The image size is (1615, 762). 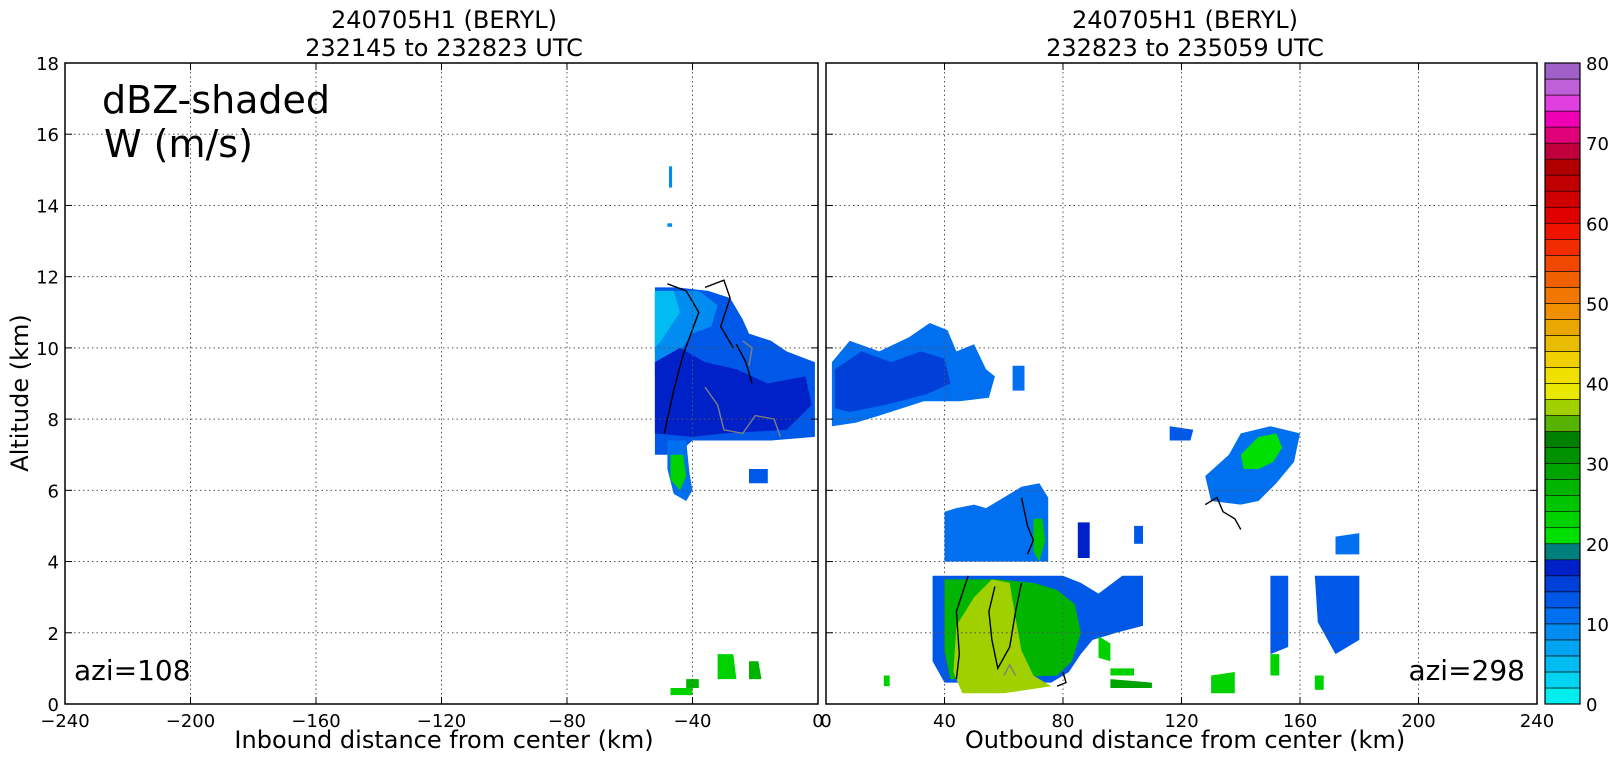 I want to click on colorbar-tick-label: 0, so click(x=1591, y=705).